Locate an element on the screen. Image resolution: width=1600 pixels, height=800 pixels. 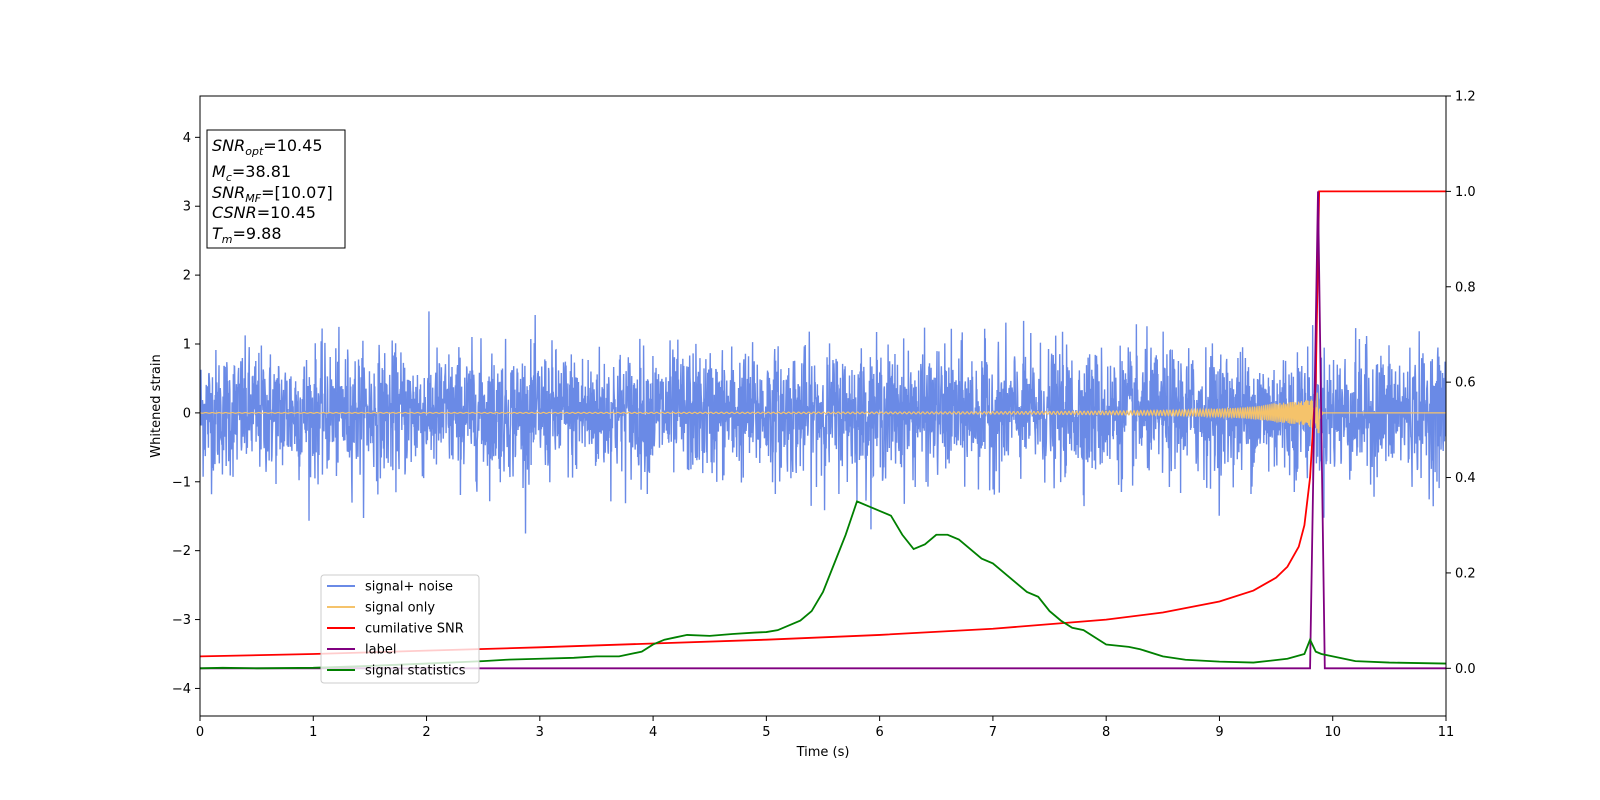
legend-entry: cumilative SNR is located at coordinates (414, 629).